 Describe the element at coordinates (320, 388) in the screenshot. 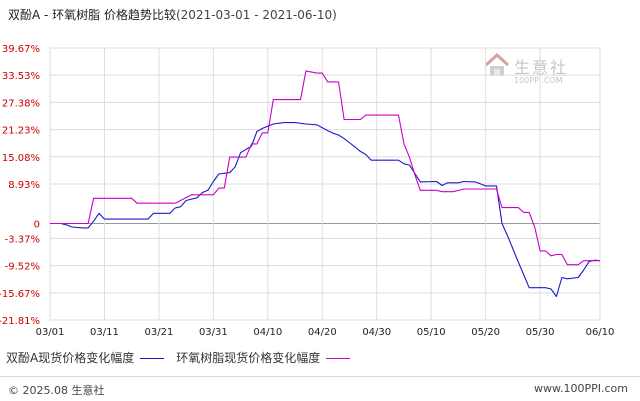

I see `footer-bar: © 2025.08 生意社 www.100PPI.com` at that location.